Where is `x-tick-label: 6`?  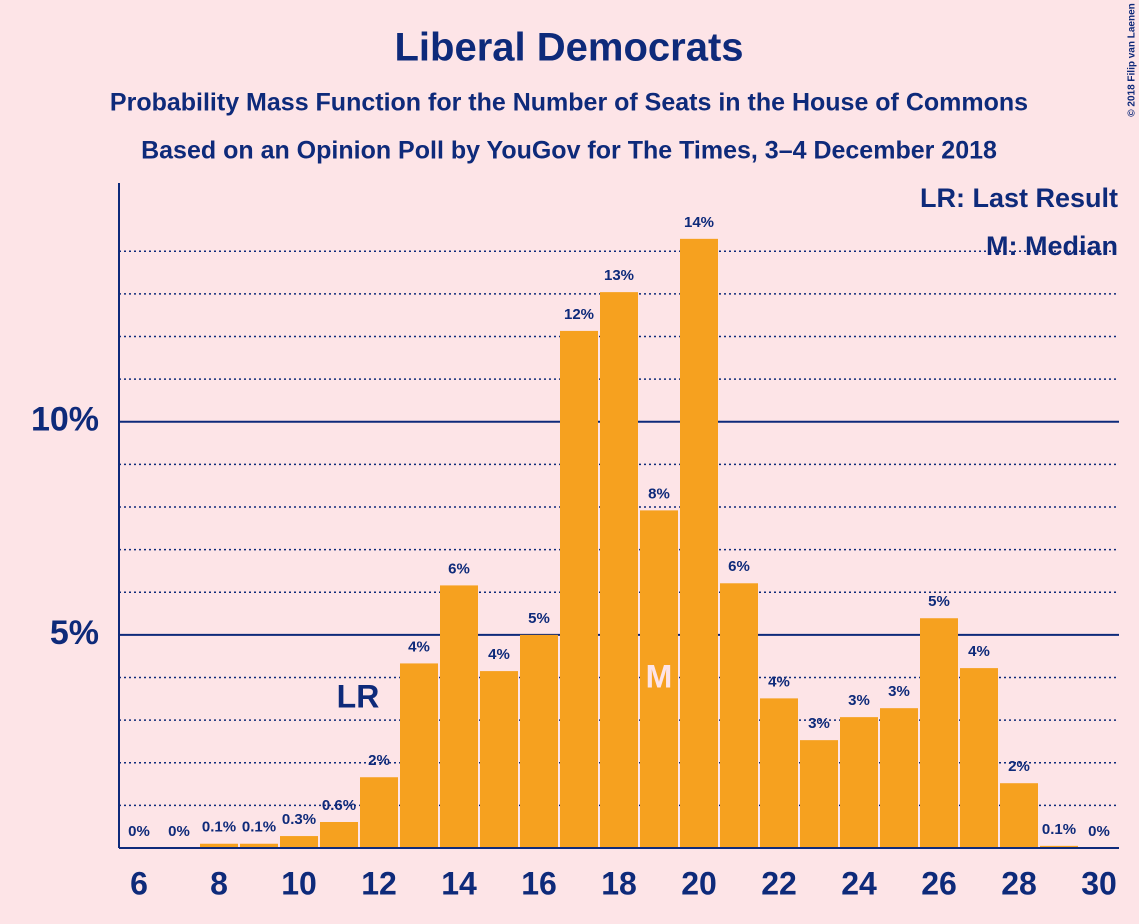 x-tick-label: 6 is located at coordinates (139, 883).